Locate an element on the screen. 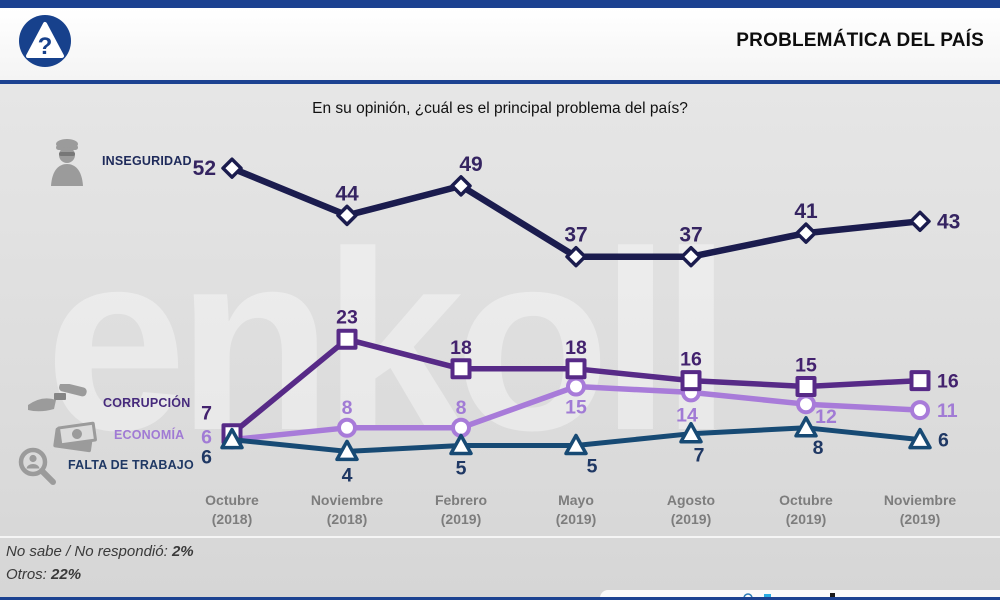 The image size is (1000, 600). axis-tick-label: Agosto (2019) is located at coordinates (691, 509).